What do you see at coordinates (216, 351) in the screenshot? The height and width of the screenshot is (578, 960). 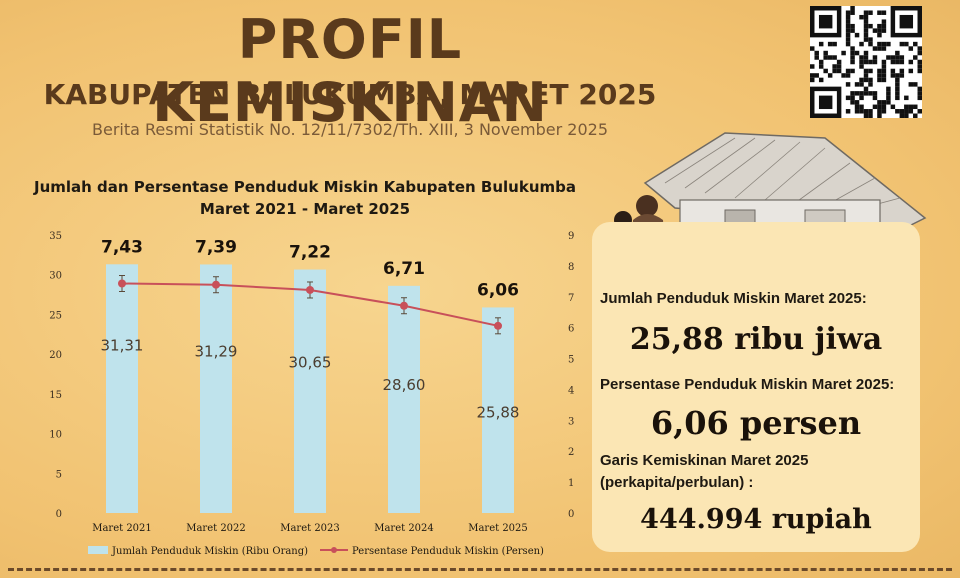 I see `bar-value-label: 31,29` at bounding box center [216, 351].